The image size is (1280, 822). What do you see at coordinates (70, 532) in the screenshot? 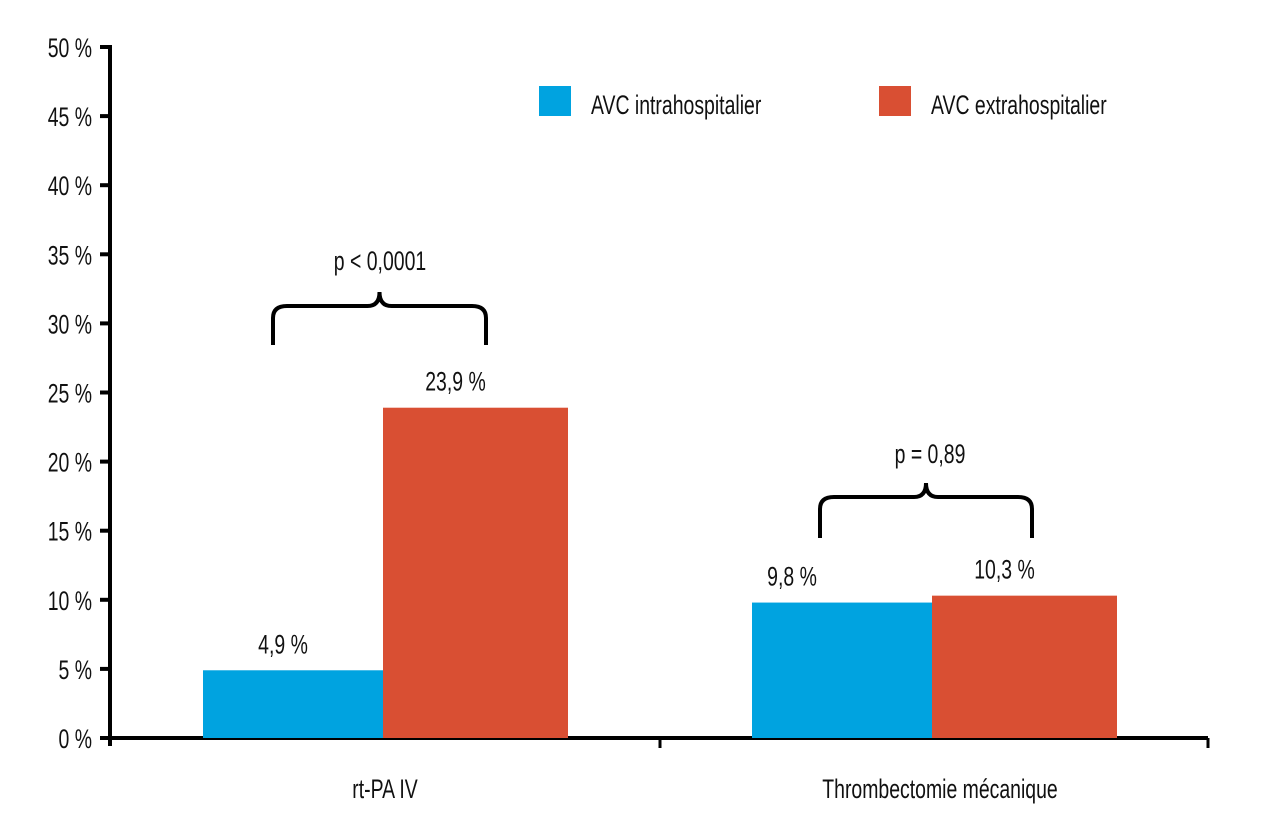
I see `y-tick-label: 15 %` at bounding box center [70, 532].